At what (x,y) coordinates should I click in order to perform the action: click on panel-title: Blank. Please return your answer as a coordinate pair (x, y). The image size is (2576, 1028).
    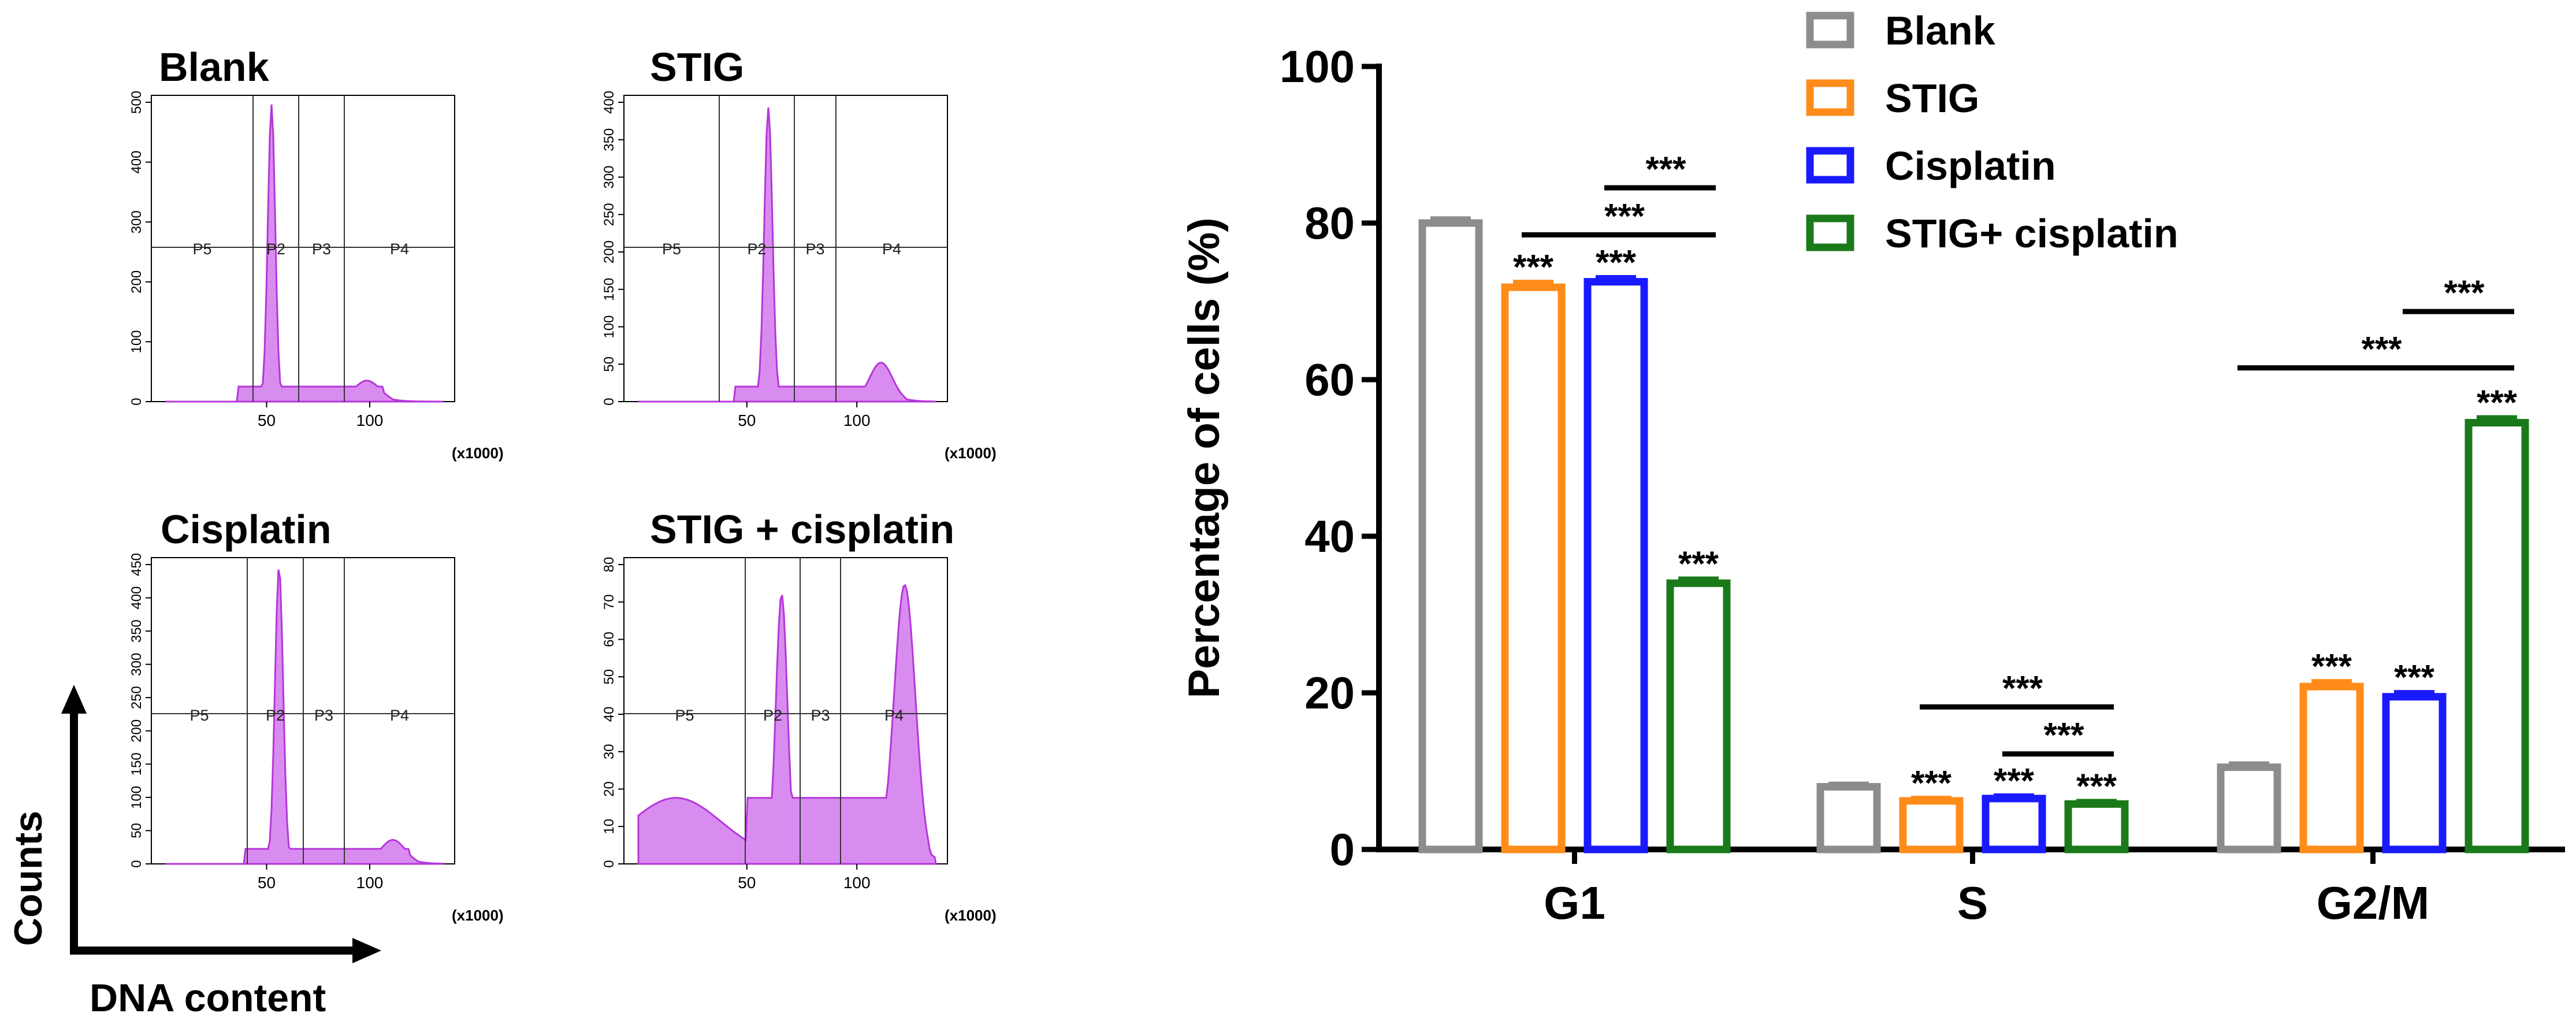
    Looking at the image, I should click on (214, 67).